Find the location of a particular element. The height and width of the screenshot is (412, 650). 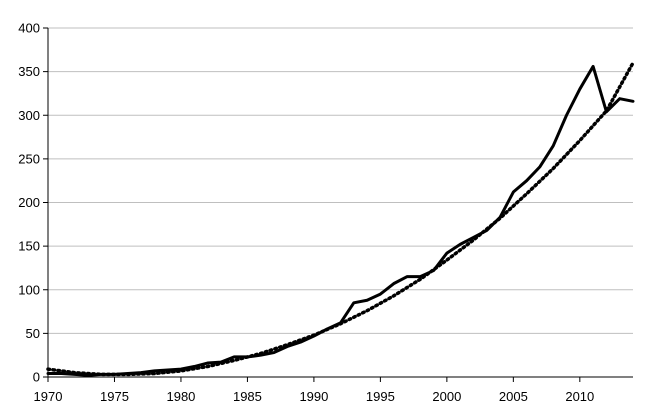

y-tick-label: 350 is located at coordinates (29, 71).